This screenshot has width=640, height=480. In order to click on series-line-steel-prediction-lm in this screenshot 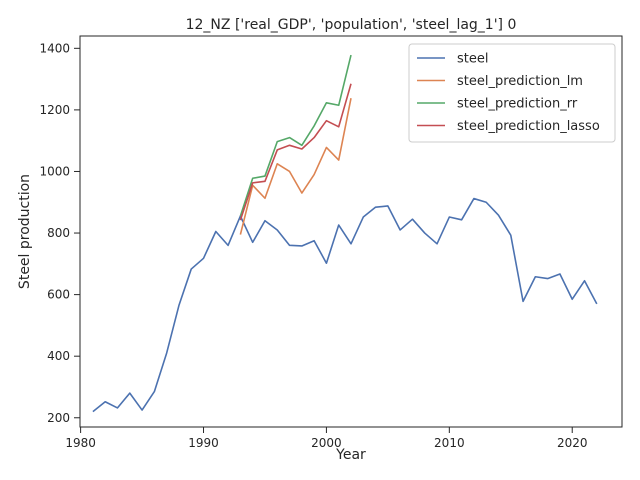, I will do `click(295, 166)`.